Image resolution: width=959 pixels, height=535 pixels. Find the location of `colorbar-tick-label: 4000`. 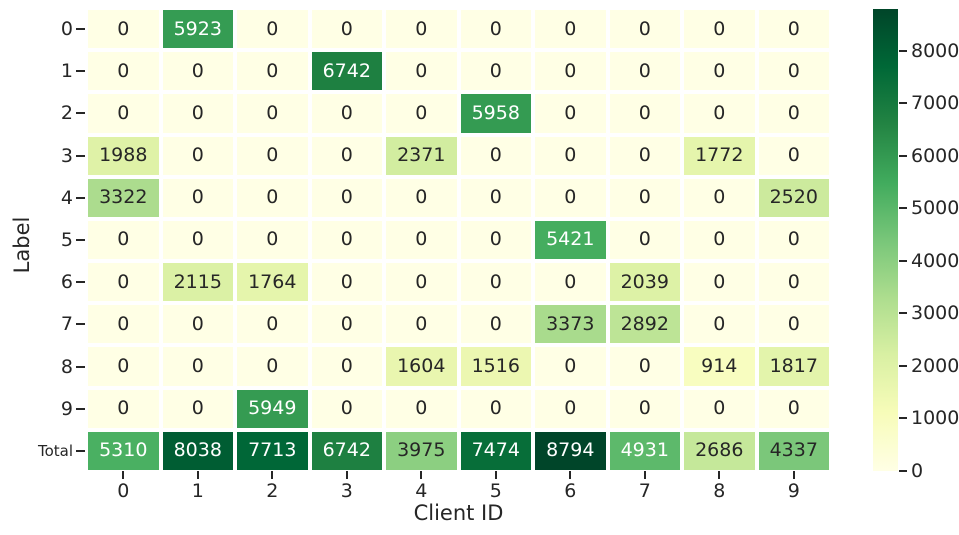

colorbar-tick-label: 4000 is located at coordinates (935, 260).